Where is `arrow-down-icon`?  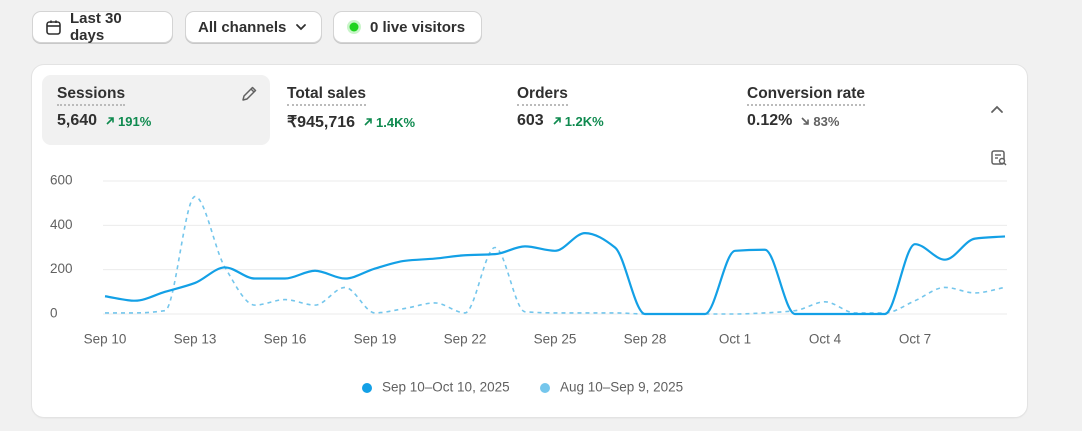
arrow-down-icon is located at coordinates (805, 121).